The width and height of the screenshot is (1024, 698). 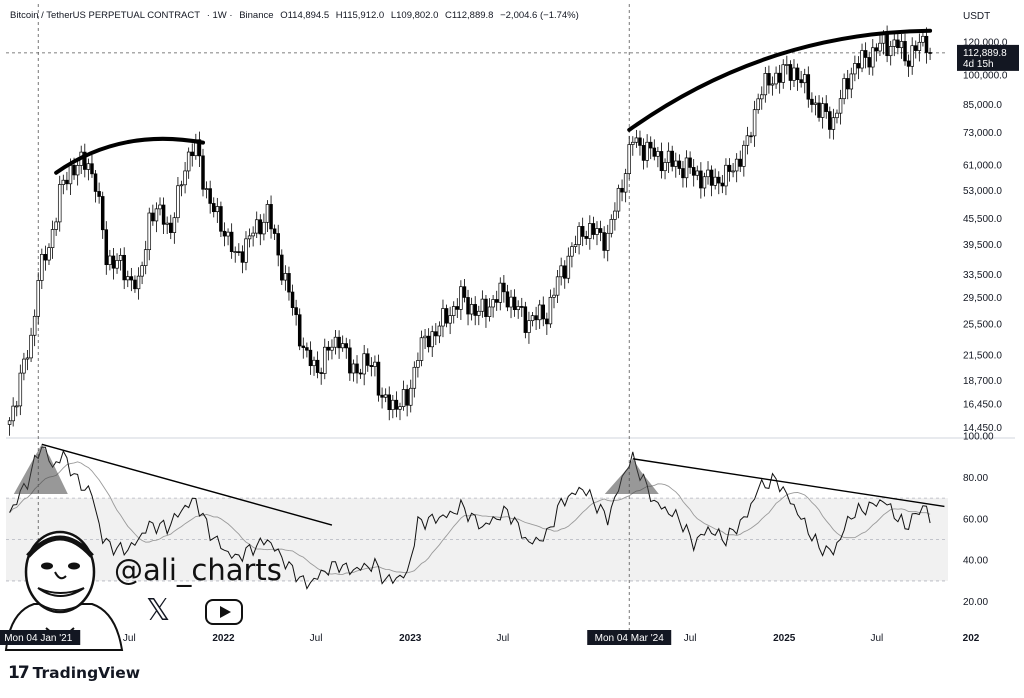 I want to click on avatar-chin, so click(x=61, y=607).